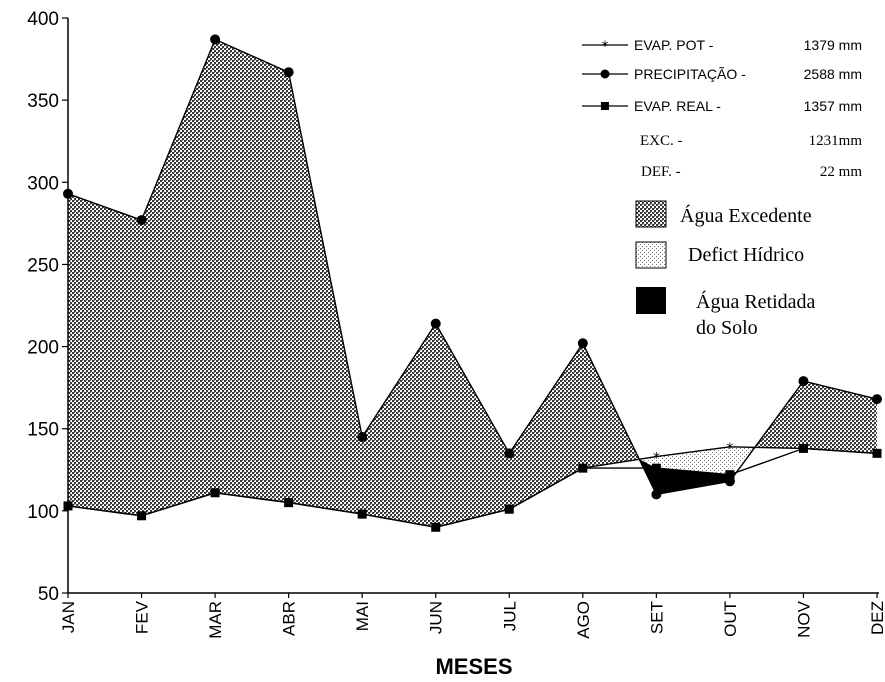 Image resolution: width=885 pixels, height=682 pixels. Describe the element at coordinates (877, 399) in the screenshot. I see `precip-point-dez` at that location.